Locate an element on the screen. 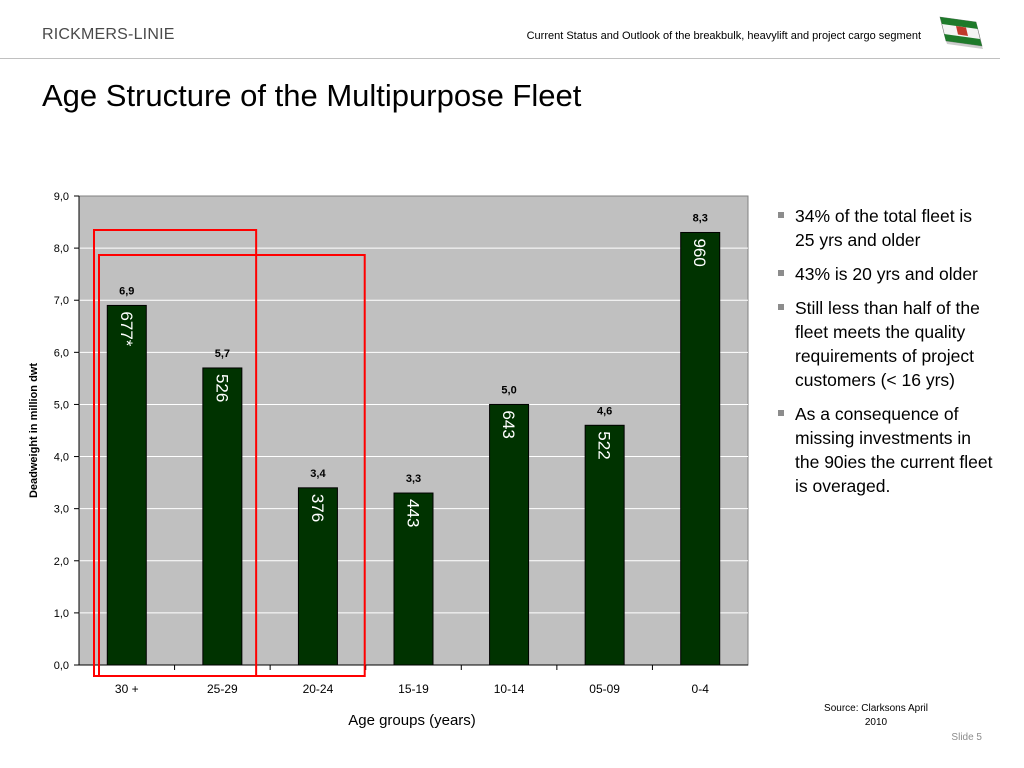 This screenshot has height=768, width=1024. bar-value-label: 3,4 is located at coordinates (318, 474).